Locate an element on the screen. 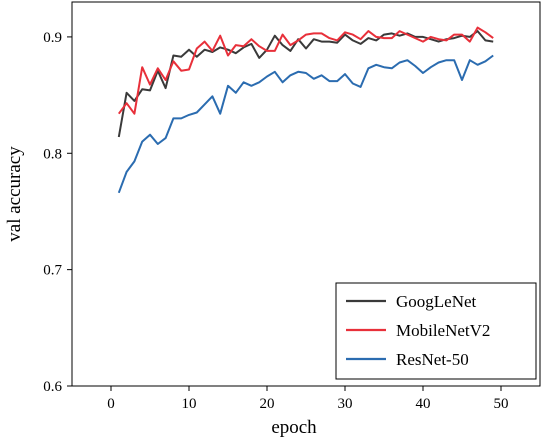 This screenshot has height=444, width=550. legend-label-googlenet: GoogLeNet is located at coordinates (436, 301).